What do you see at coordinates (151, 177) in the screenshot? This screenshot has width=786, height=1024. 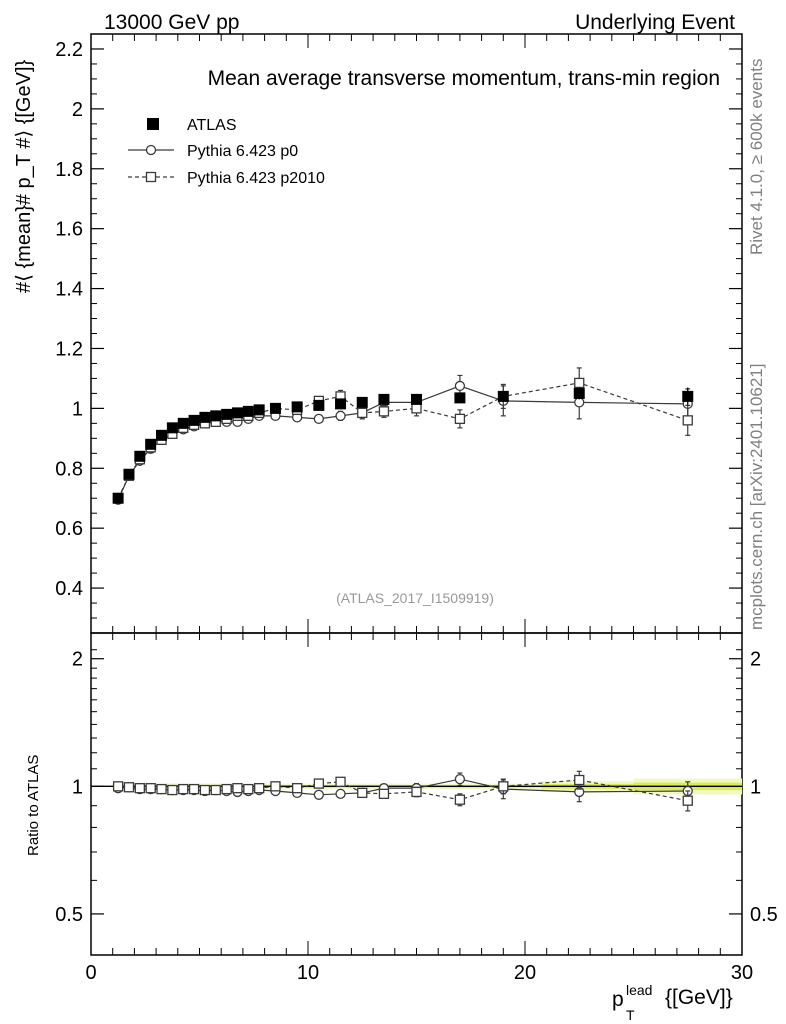 I see `legend-marker-p2010` at bounding box center [151, 177].